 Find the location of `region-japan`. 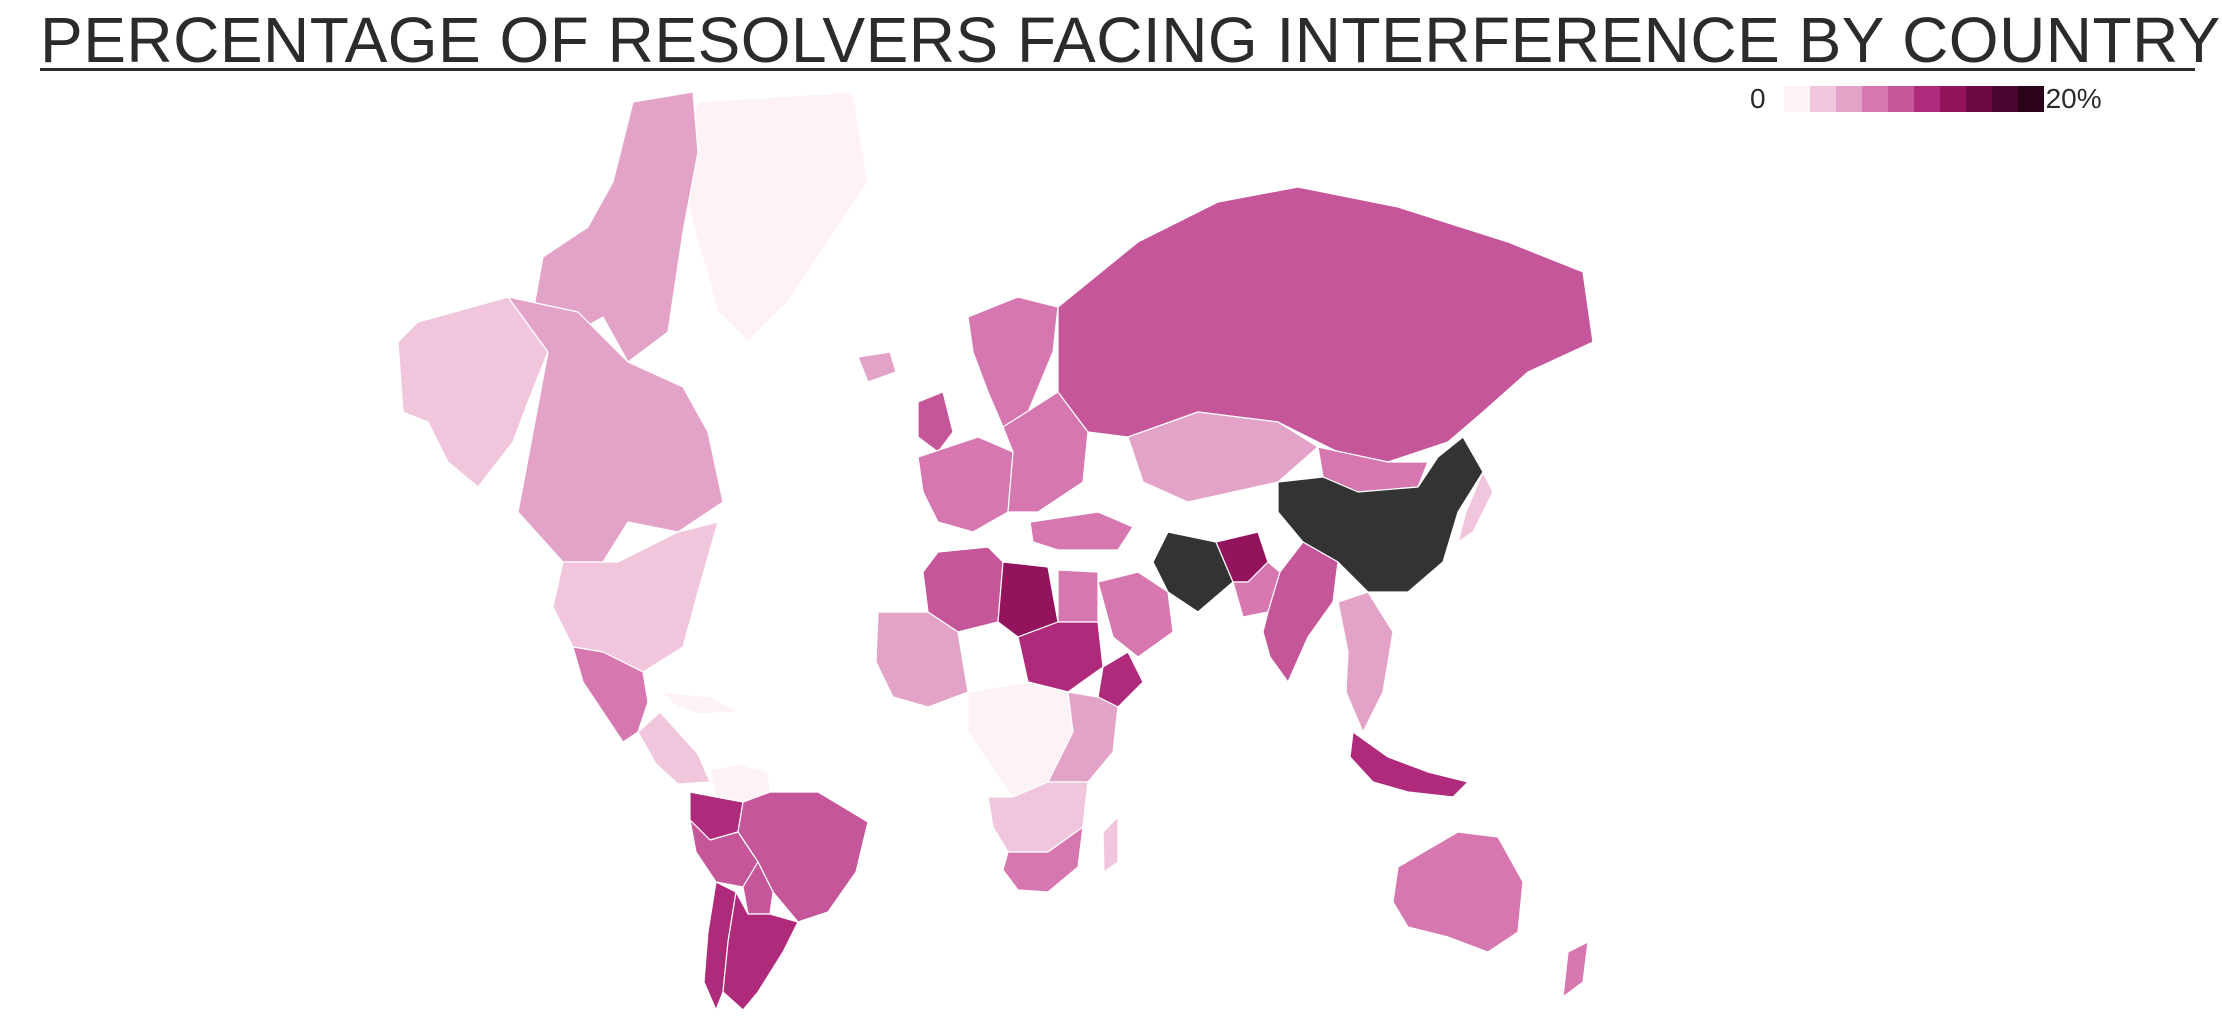

region-japan is located at coordinates (1475, 507).